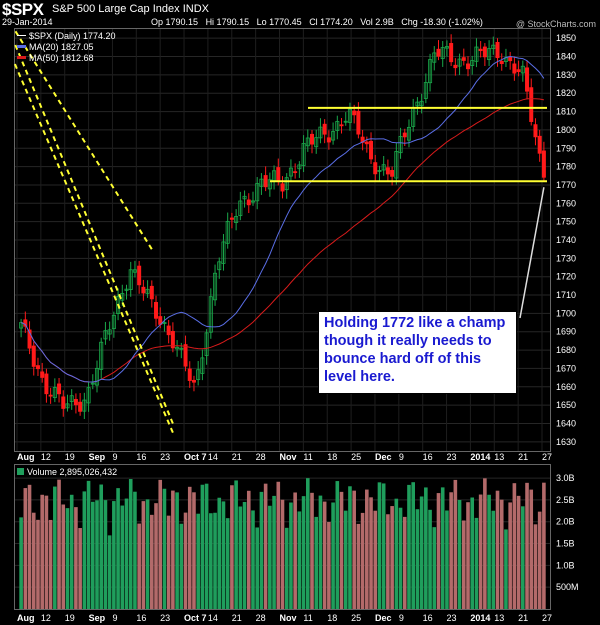 The height and width of the screenshot is (625, 600). Describe the element at coordinates (21, 57) in the screenshot. I see `ma50-legend-swatch` at that location.